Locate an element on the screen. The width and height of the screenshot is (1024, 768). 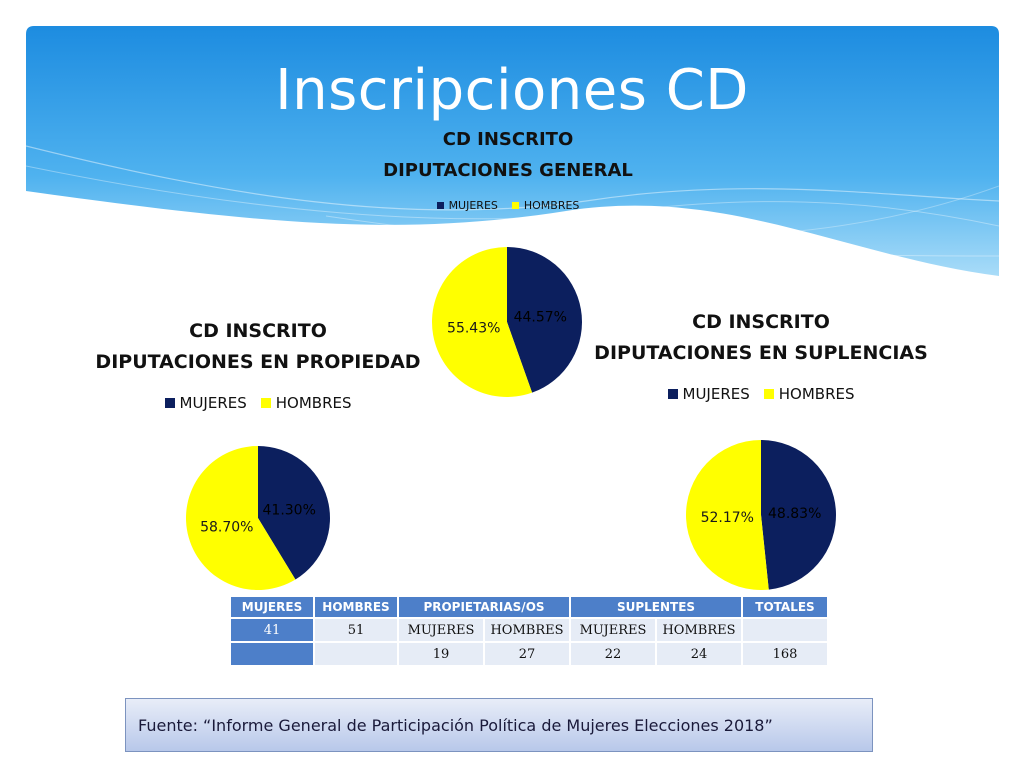
chart-general-title-line2: DIPUTACIONES GENERAL is located at coordinates (508, 170).